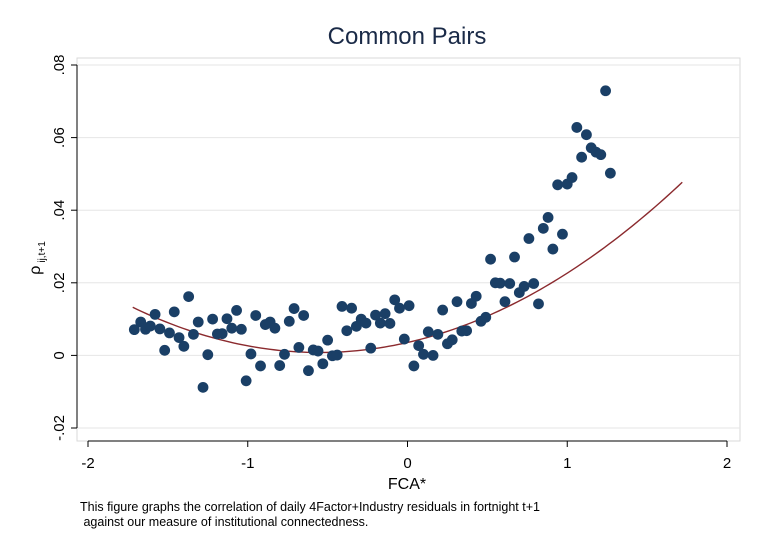 Image resolution: width=760 pixels, height=553 pixels. Describe the element at coordinates (42, 252) in the screenshot. I see `y-axis-label-sub: ij,t+1` at that location.